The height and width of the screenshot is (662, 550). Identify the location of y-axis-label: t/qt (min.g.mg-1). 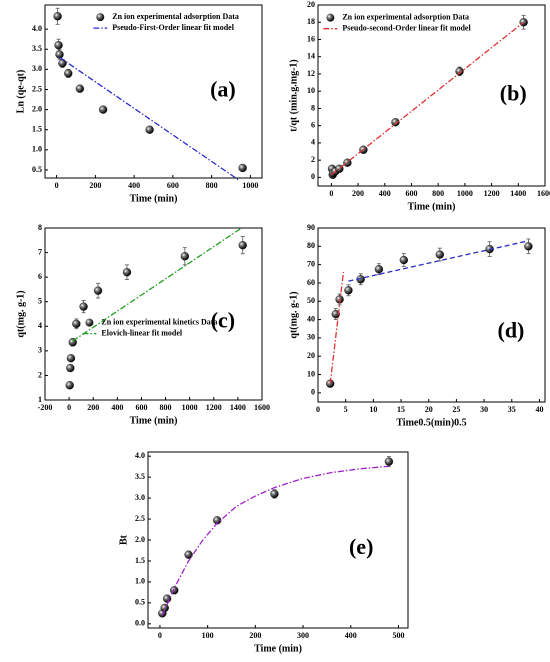
(293, 95).